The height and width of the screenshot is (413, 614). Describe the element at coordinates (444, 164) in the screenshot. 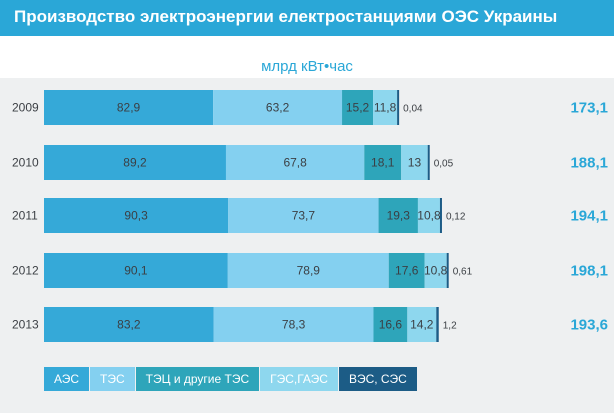

I see `segment-value-label: 0,05` at that location.